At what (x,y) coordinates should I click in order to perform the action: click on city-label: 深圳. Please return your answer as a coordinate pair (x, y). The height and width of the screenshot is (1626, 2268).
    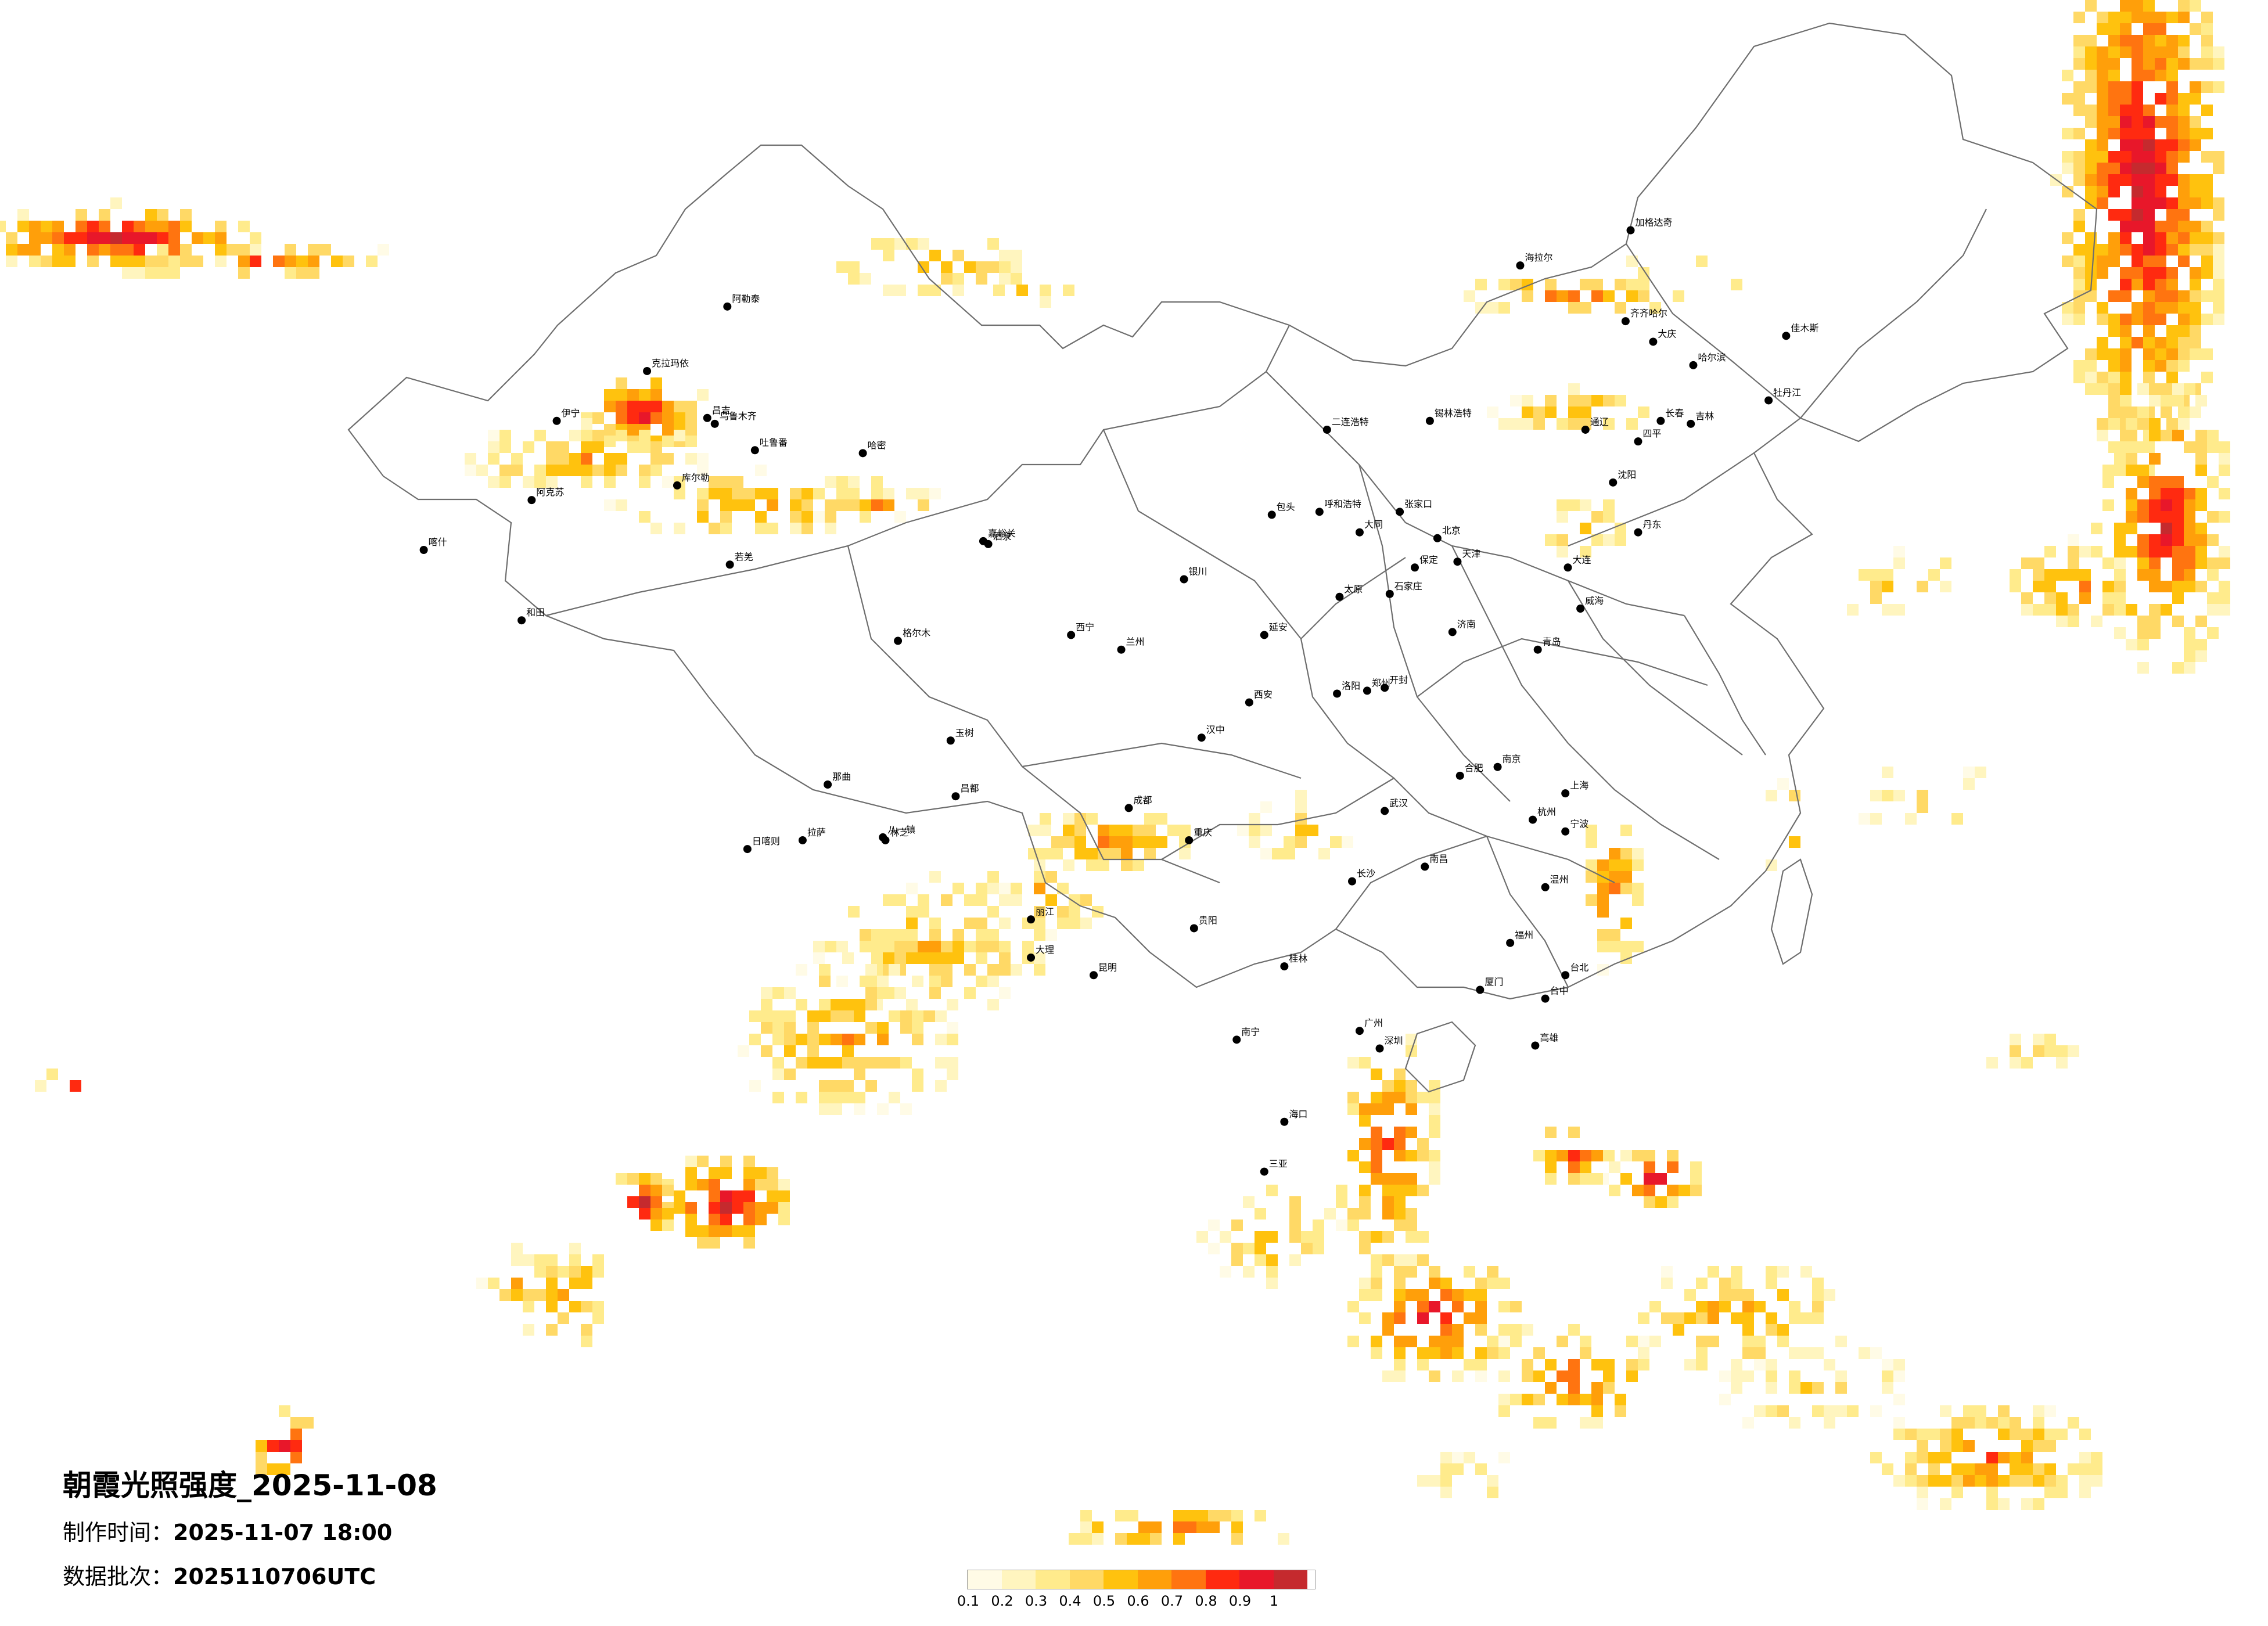
    Looking at the image, I should click on (1394, 1040).